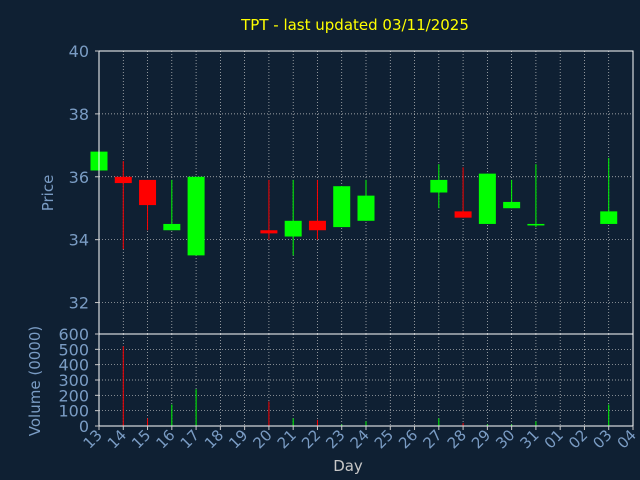 Image resolution: width=640 pixels, height=480 pixels. Describe the element at coordinates (84, 426) in the screenshot. I see `volume-tick-label: 0` at that location.